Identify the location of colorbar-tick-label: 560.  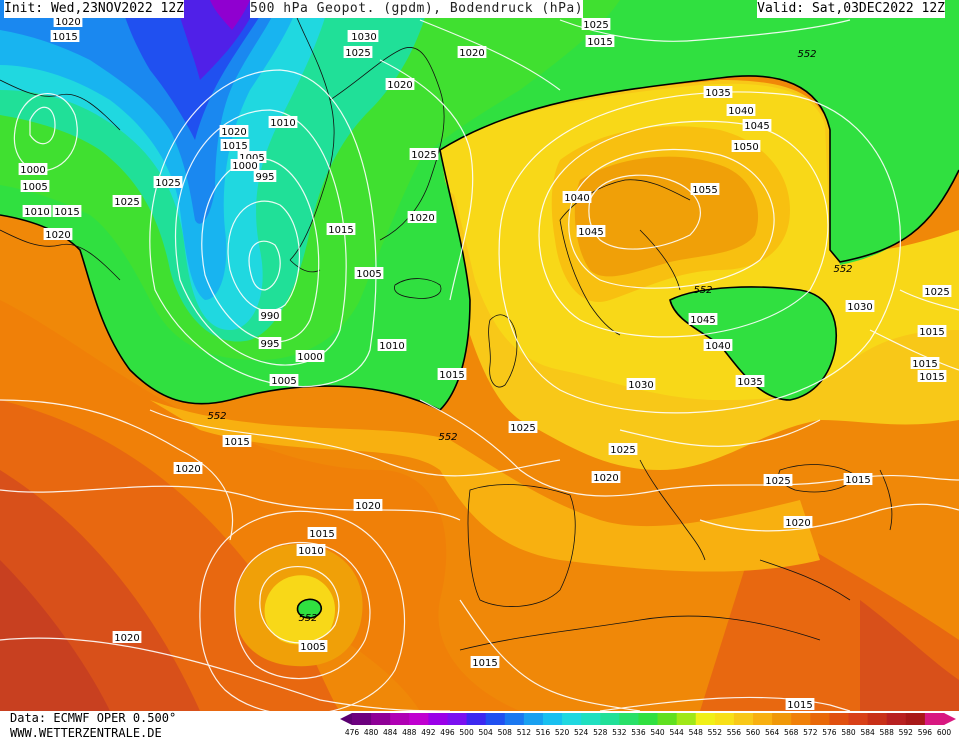
(753, 732).